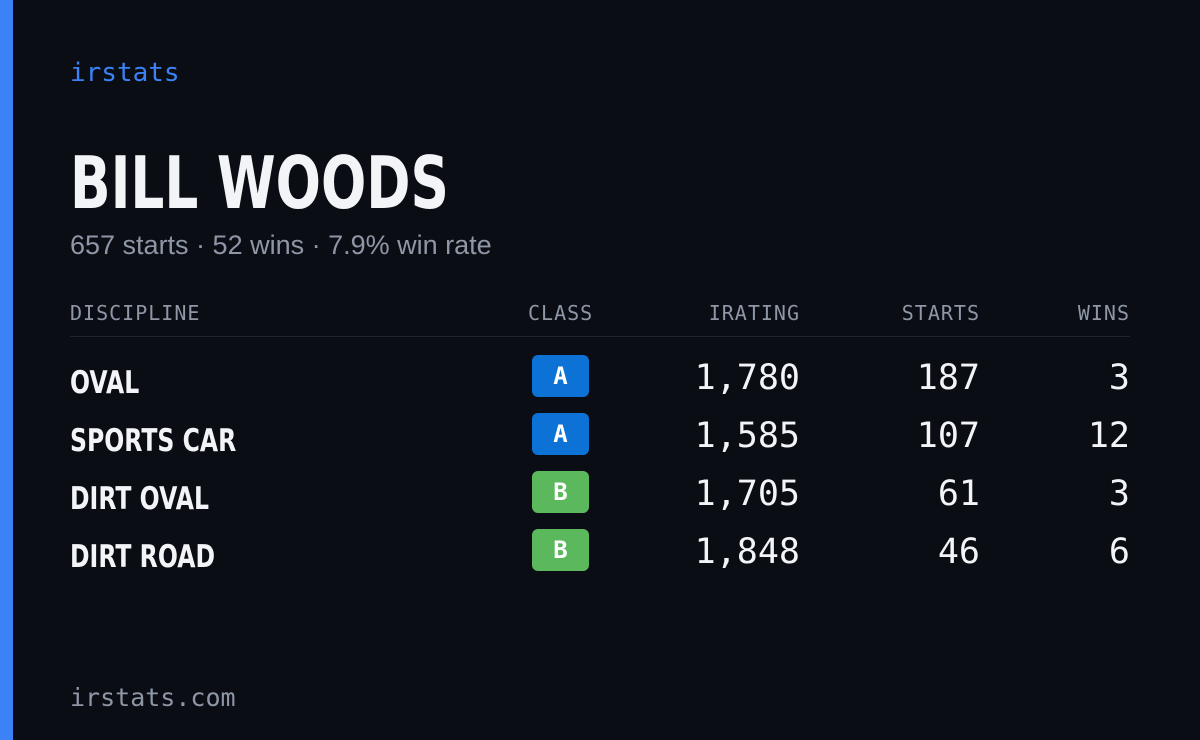 The width and height of the screenshot is (1200, 740). What do you see at coordinates (125, 73) in the screenshot?
I see `brand-logo-text: irstats` at bounding box center [125, 73].